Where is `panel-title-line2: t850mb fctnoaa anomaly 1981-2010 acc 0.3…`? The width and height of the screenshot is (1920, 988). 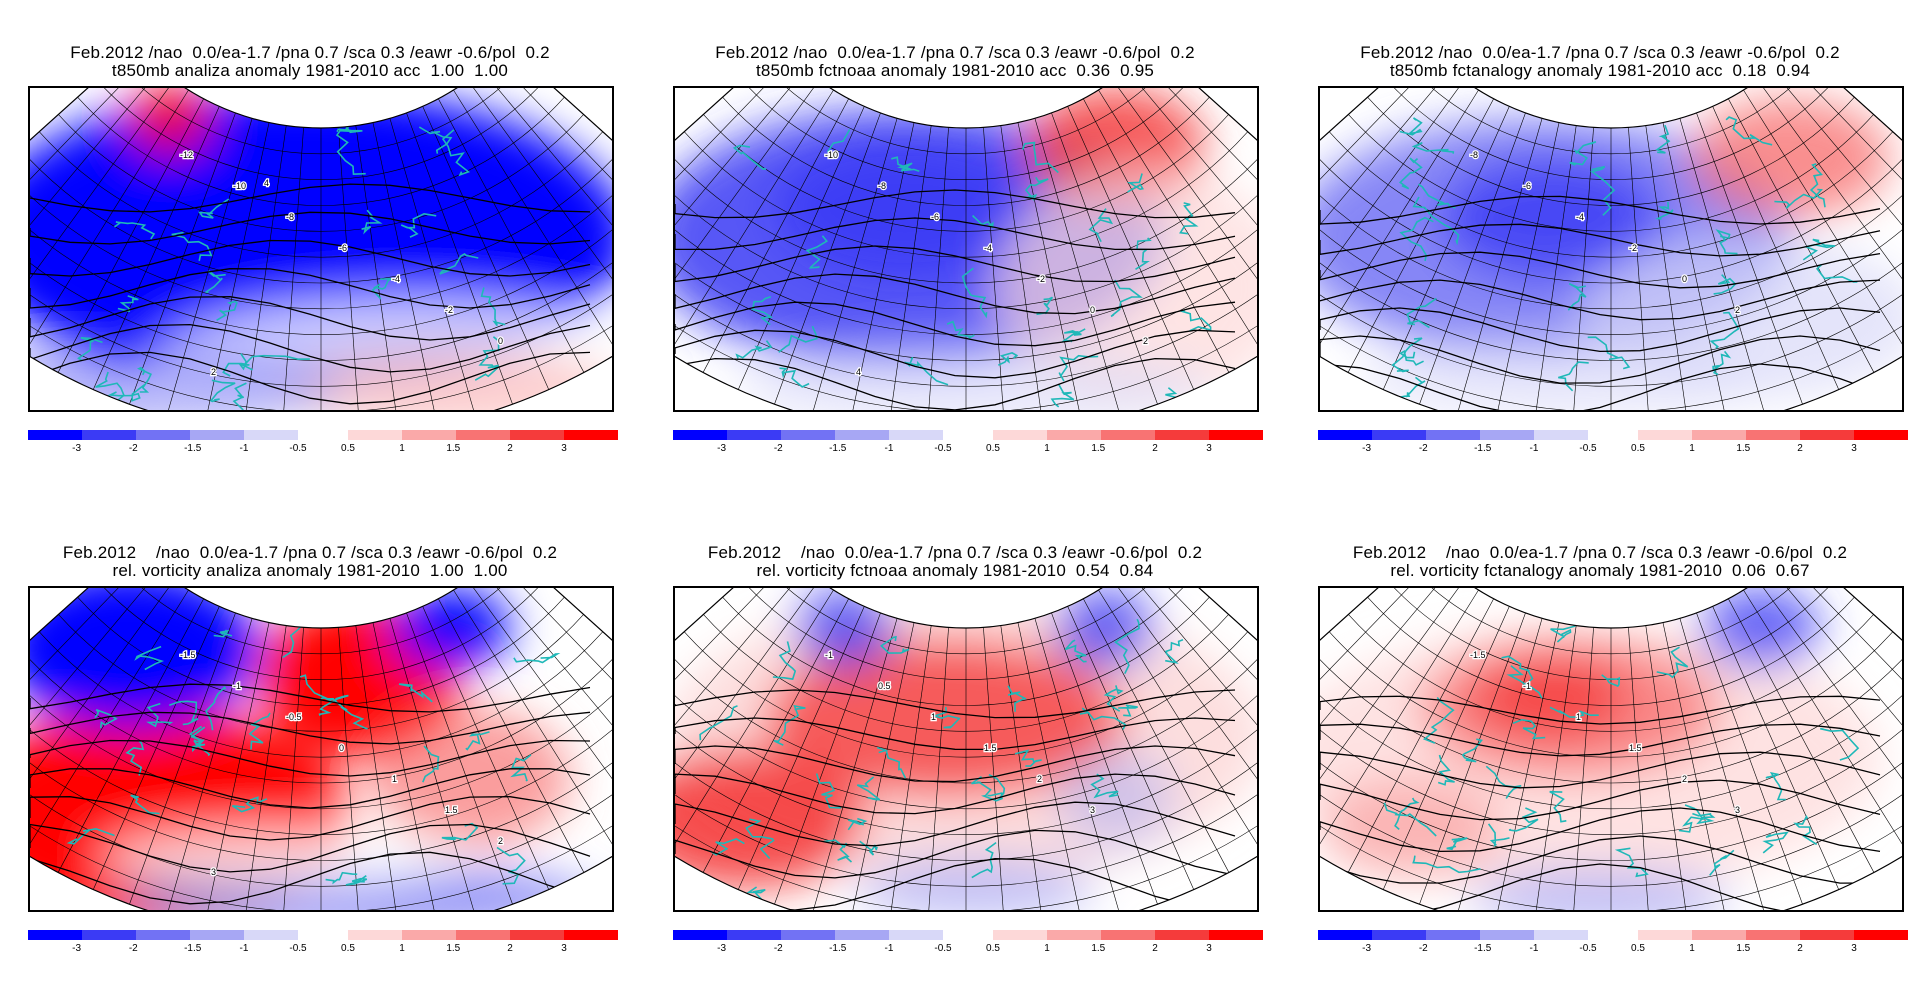 panel-title-line2: t850mb fctnoaa anomaly 1981-2010 acc 0.3… is located at coordinates (955, 70).